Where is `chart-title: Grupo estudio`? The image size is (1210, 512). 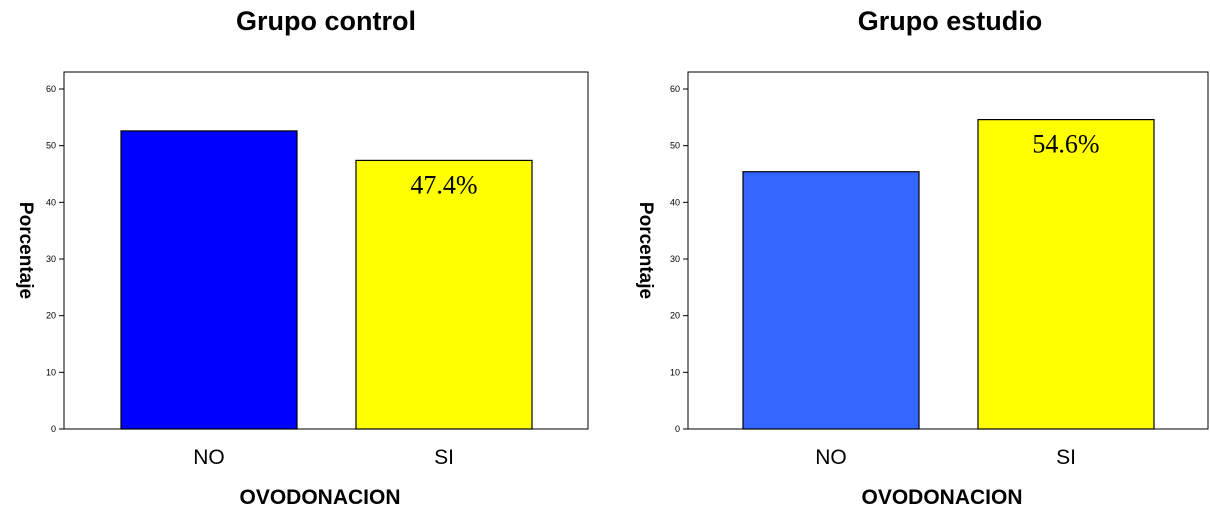 chart-title: Grupo estudio is located at coordinates (950, 21).